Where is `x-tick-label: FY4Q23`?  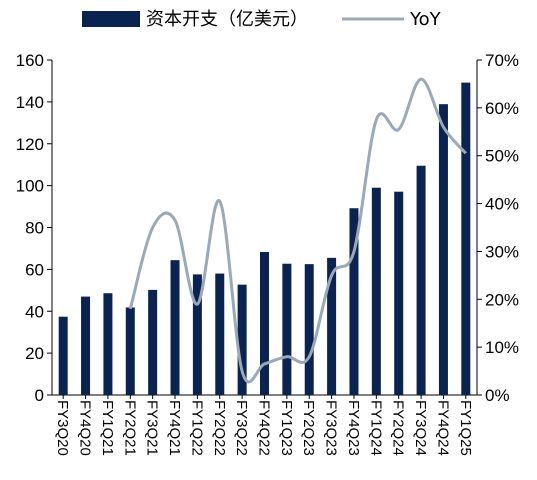
x-tick-label: FY4Q23 is located at coordinates (353, 428).